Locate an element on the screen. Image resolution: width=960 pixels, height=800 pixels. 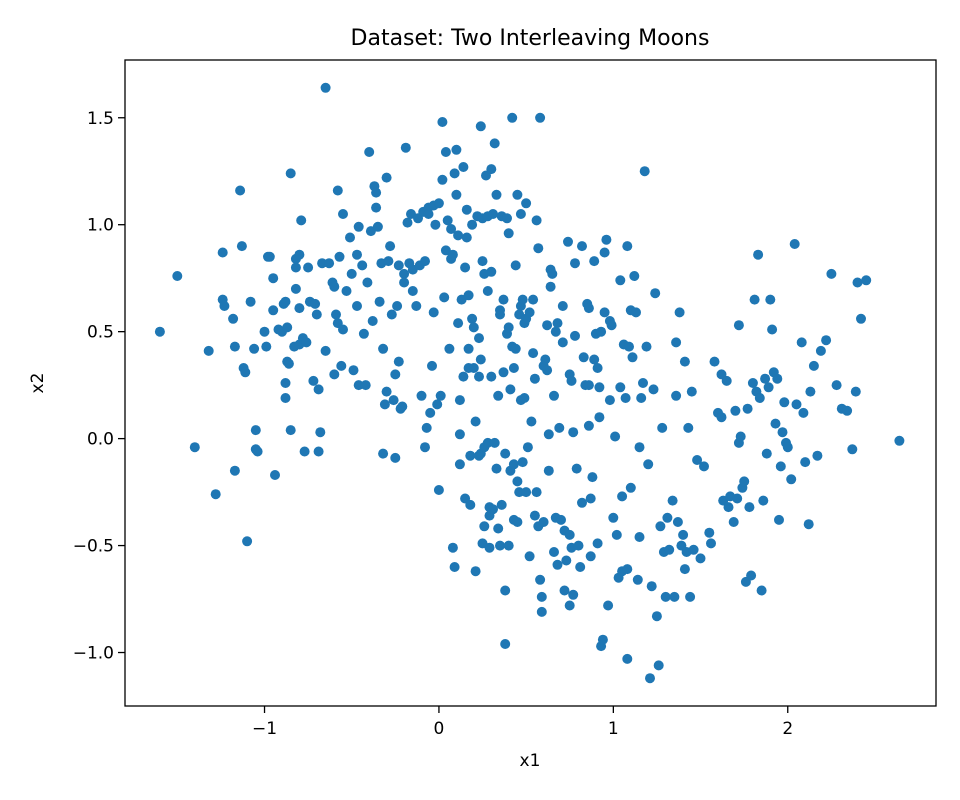
x-axis-label: x1 is located at coordinates (530, 761).